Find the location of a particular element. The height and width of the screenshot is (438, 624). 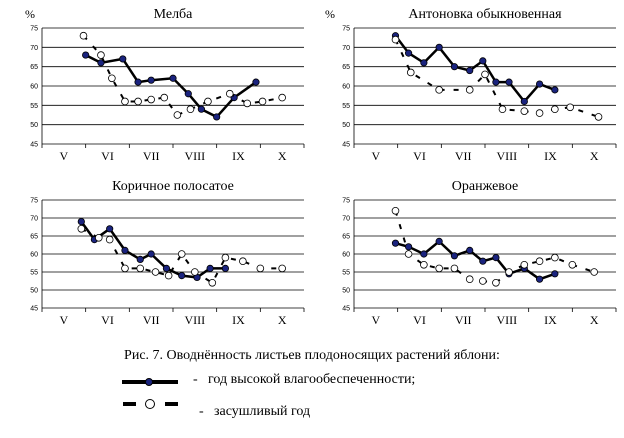

legend-dry-dash: - is located at coordinates (201, 411).